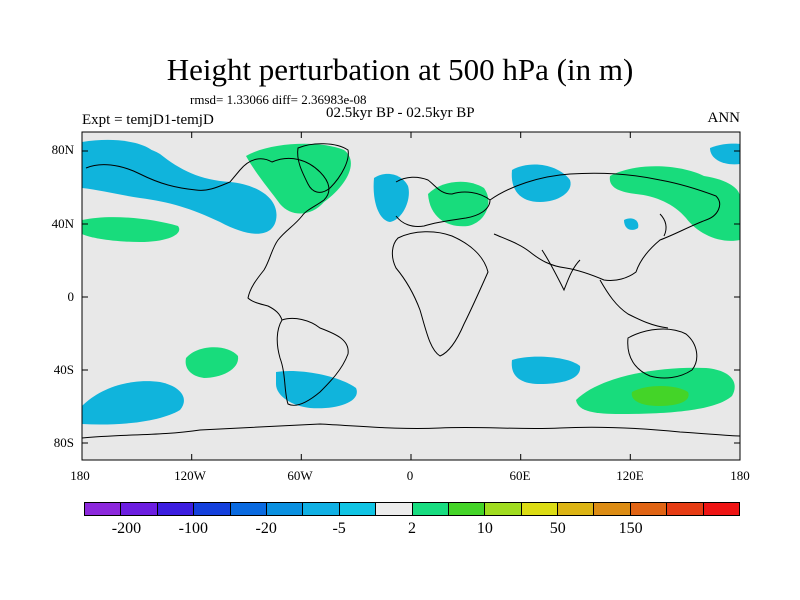 This screenshot has height=600, width=800. Describe the element at coordinates (557, 528) in the screenshot. I see `colorbar-label-6: 50` at that location.